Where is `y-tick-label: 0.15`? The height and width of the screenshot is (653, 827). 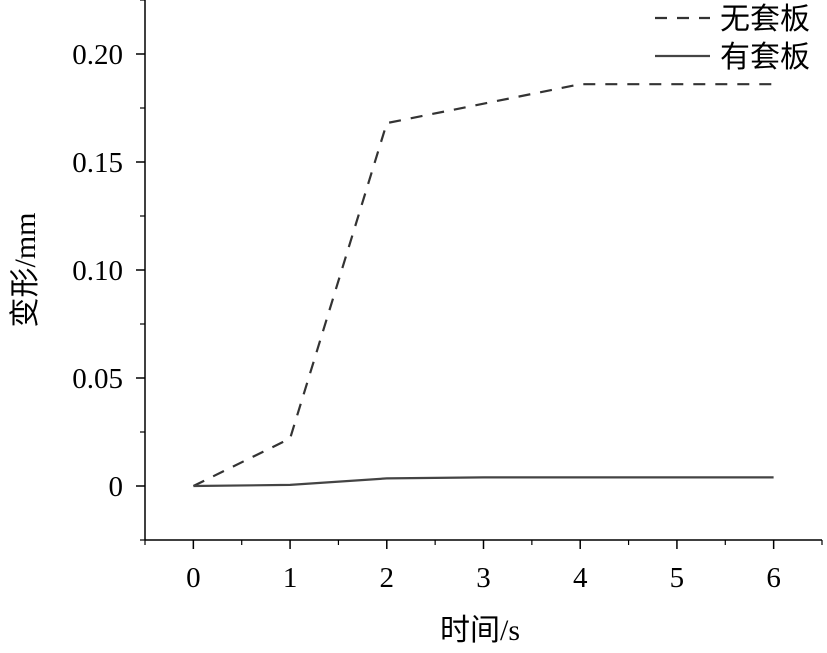 y-tick-label: 0.15 is located at coordinates (97, 163).